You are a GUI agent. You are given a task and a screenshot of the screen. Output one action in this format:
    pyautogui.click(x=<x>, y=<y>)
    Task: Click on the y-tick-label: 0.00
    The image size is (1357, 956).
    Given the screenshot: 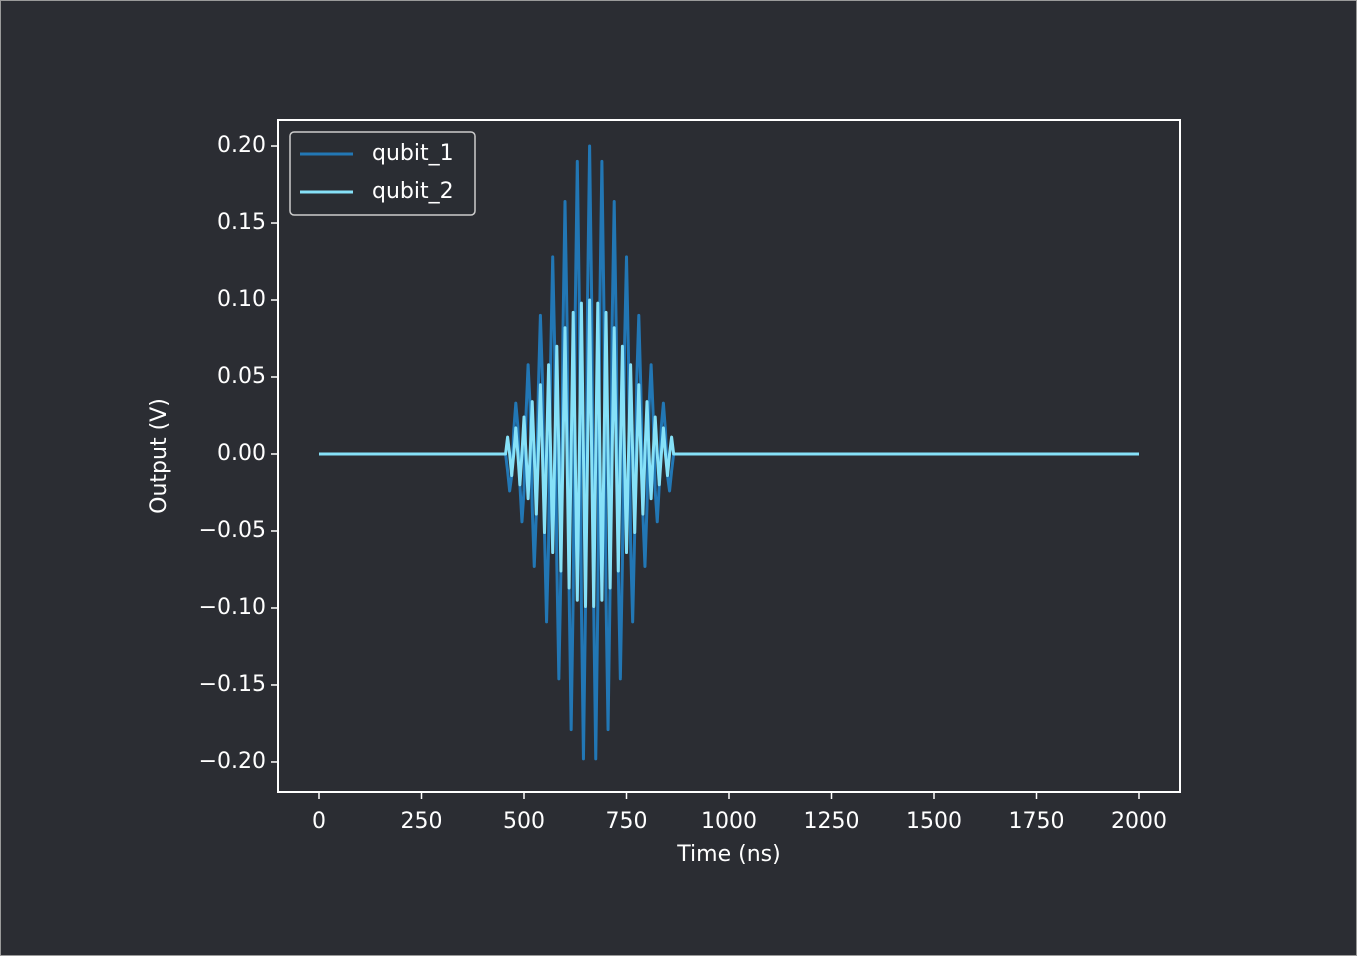 What is the action you would take?
    pyautogui.click(x=241, y=453)
    